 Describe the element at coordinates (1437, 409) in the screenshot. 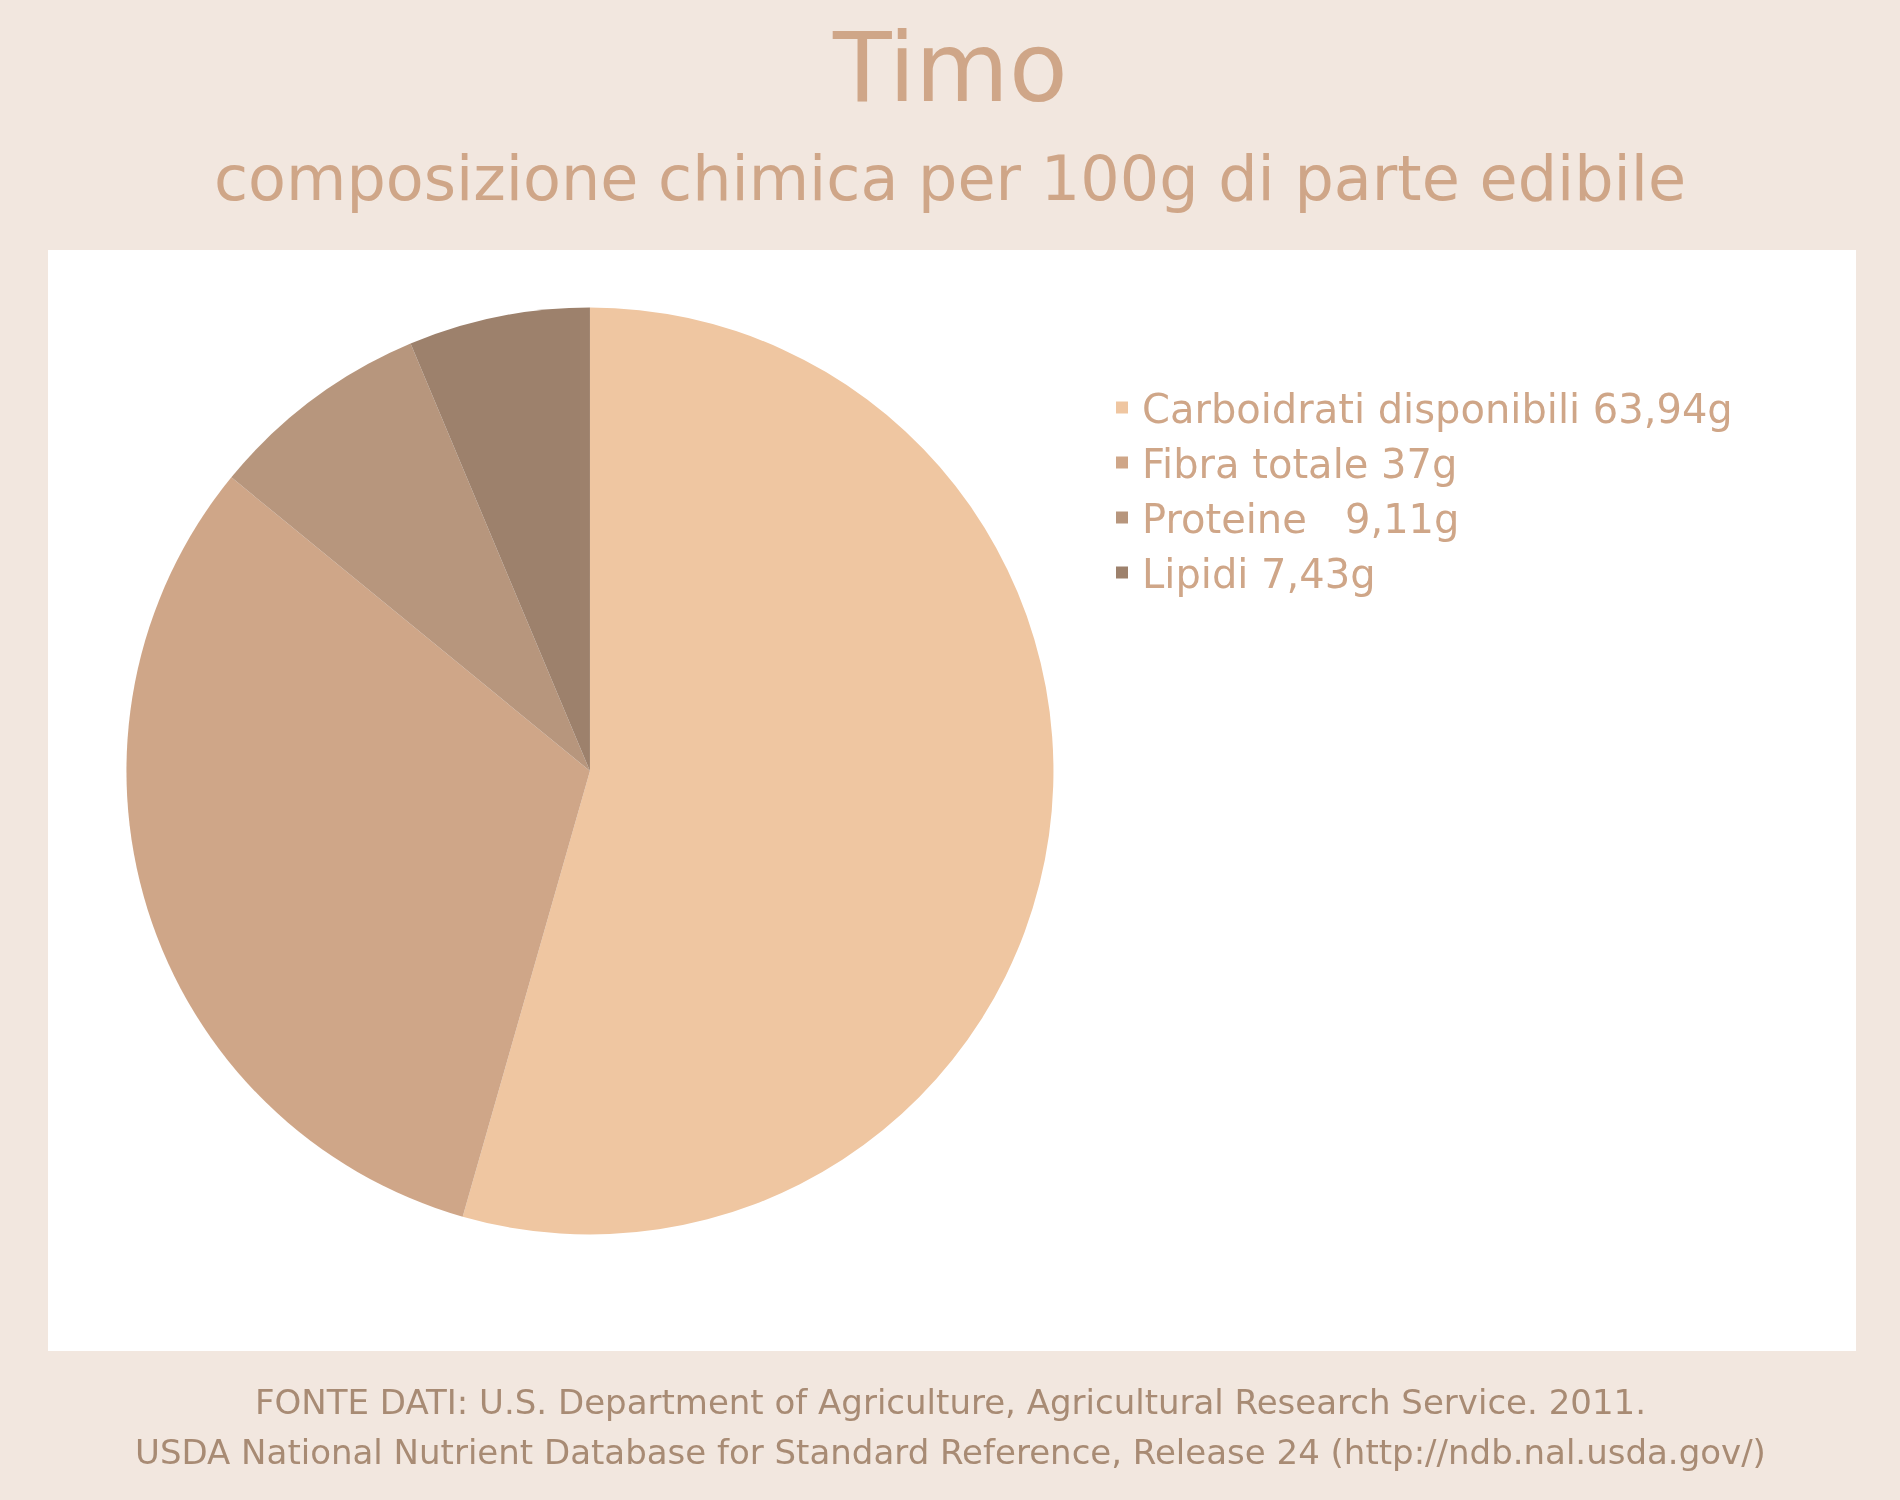

I see `legend-label: Carboidrati disponibili 63,94g` at that location.